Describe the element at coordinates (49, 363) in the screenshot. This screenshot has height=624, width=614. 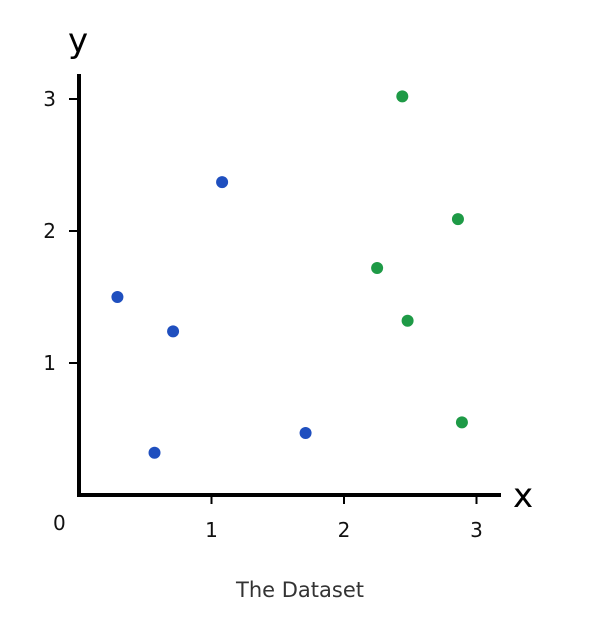
I see `y-tick-label: 1` at that location.